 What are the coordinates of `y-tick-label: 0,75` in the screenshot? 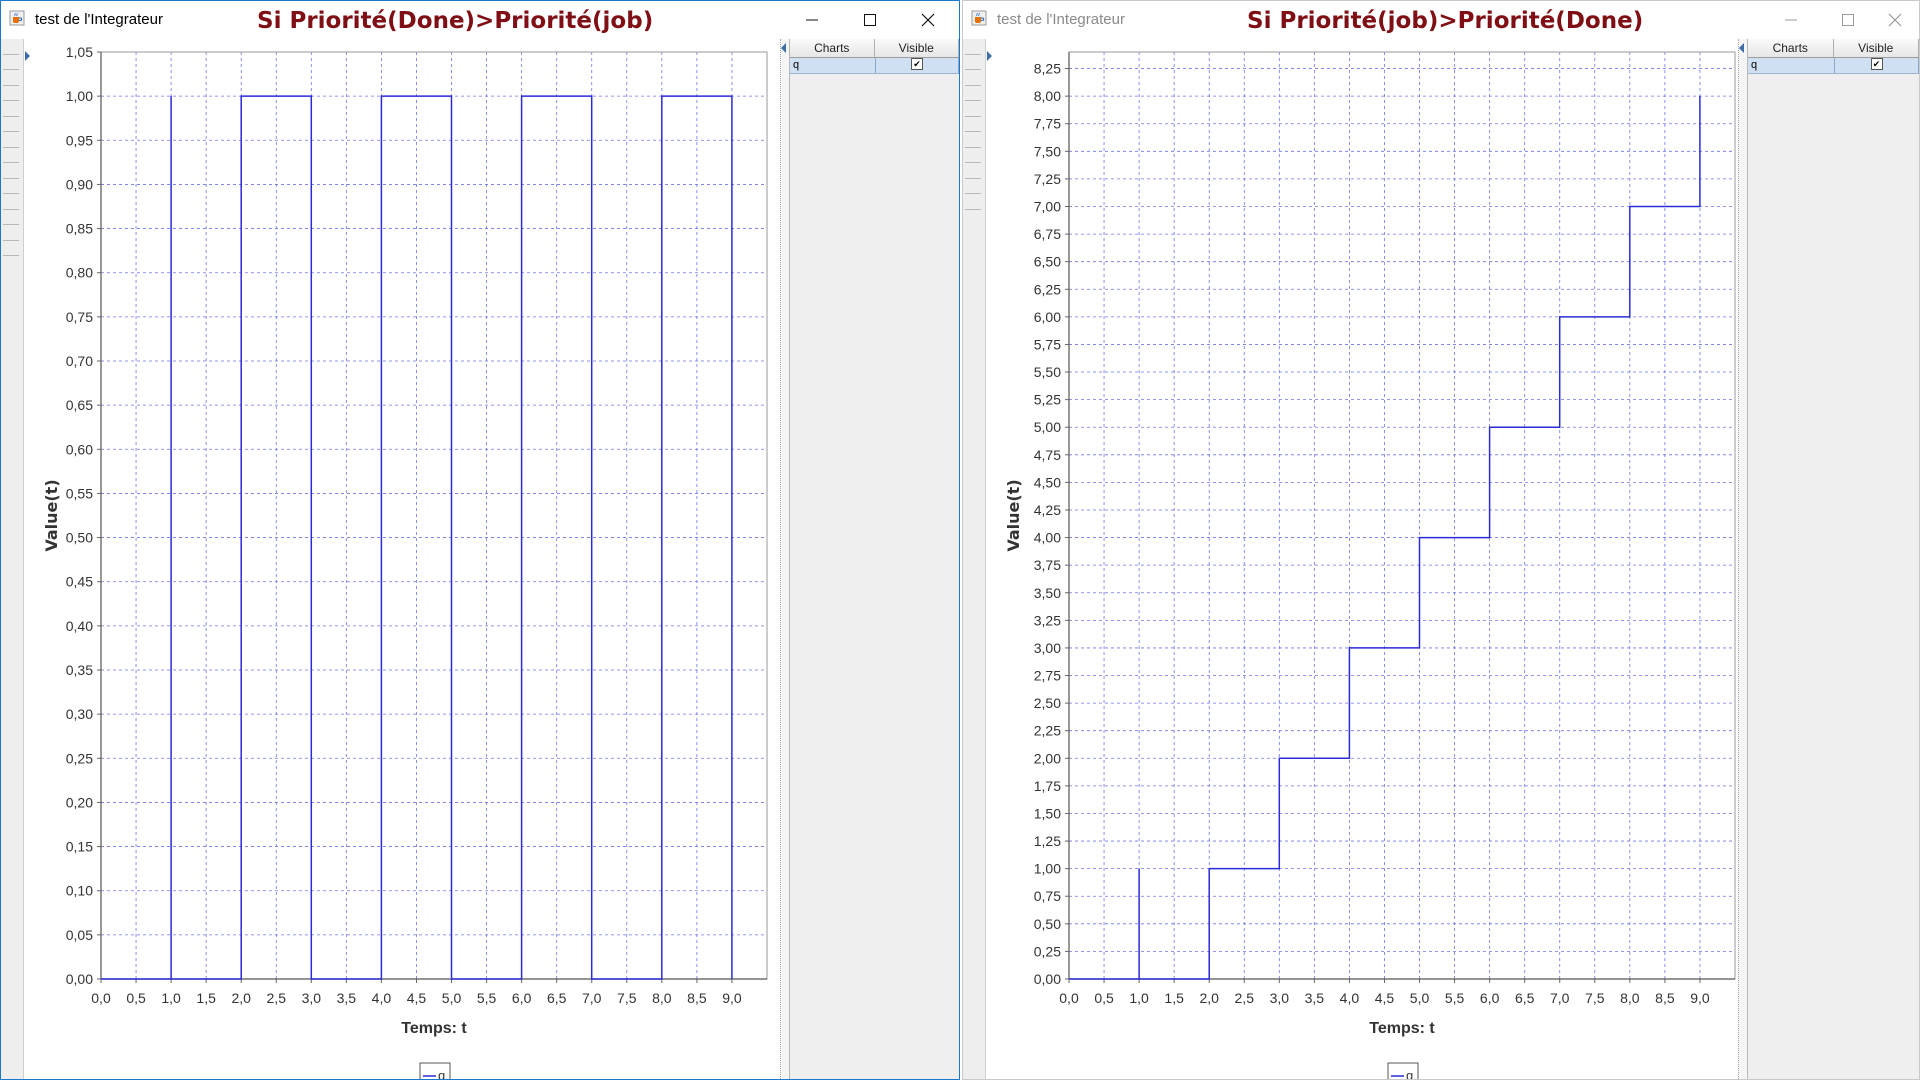 It's located at (79, 317).